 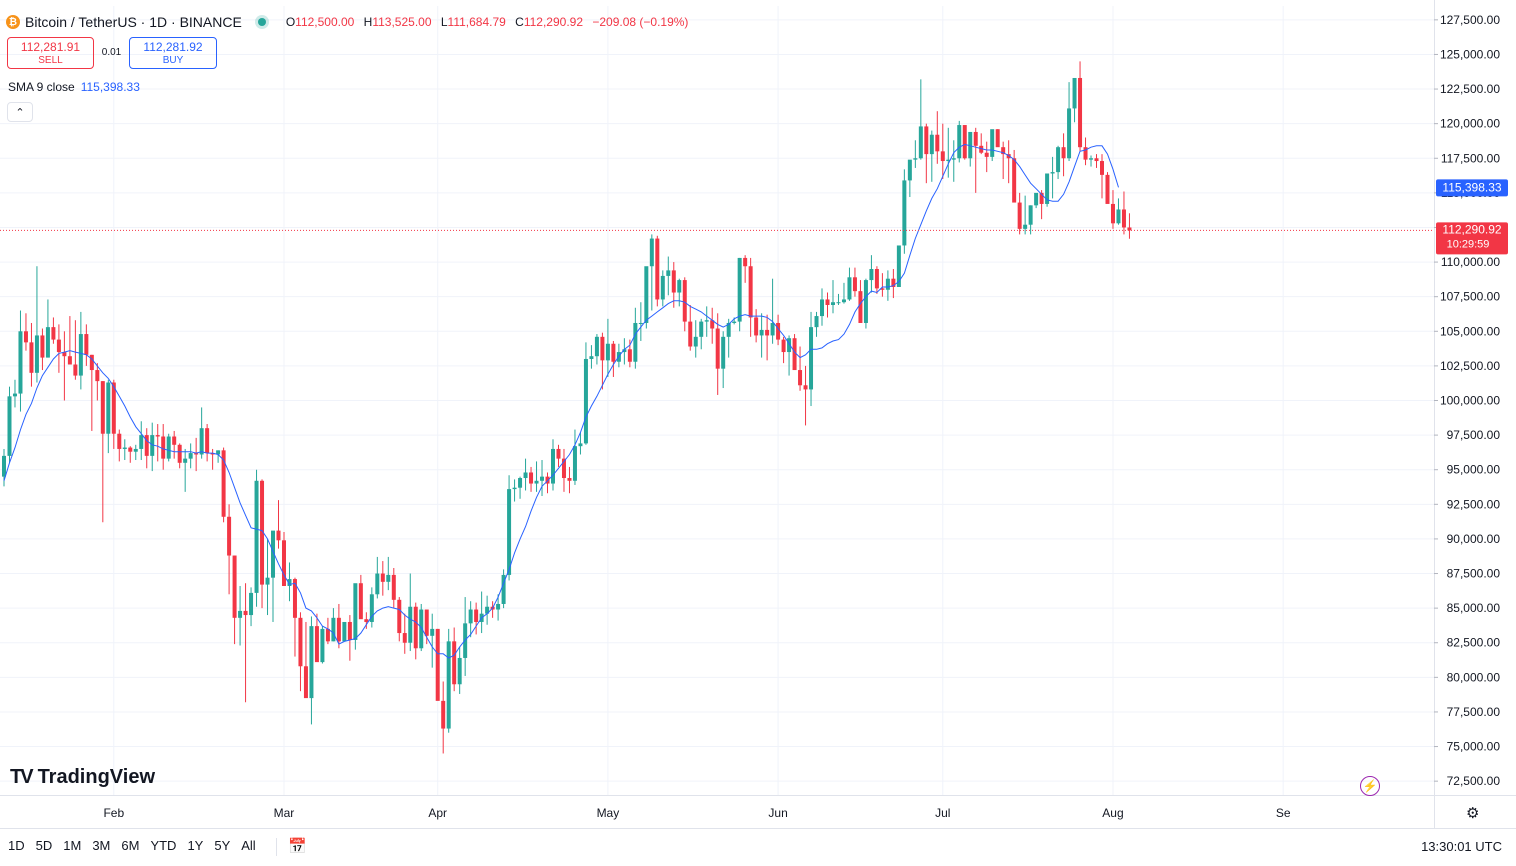 I want to click on chevron-up-icon: ⌃, so click(x=20, y=112).